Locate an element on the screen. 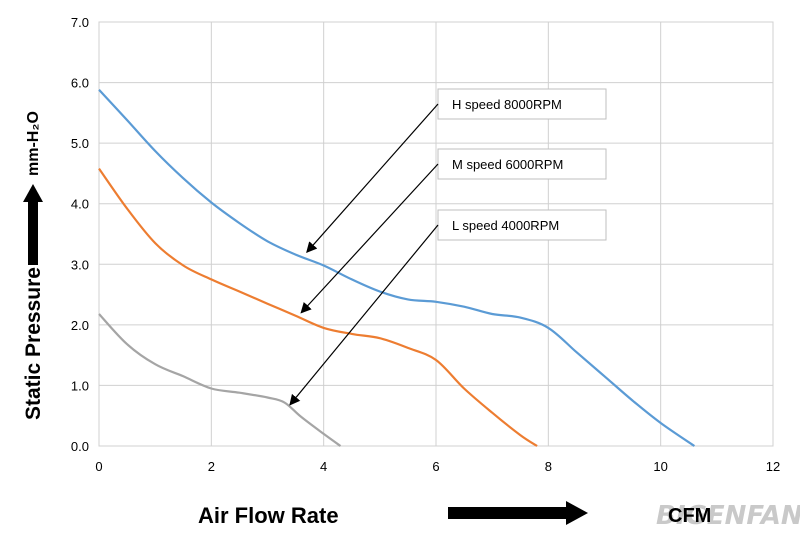 The height and width of the screenshot is (534, 800). callout-label: H speed 8000RPM is located at coordinates (507, 104).